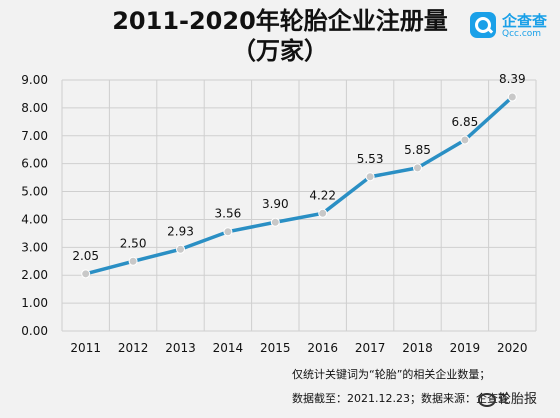 Image resolution: width=560 pixels, height=418 pixels. Describe the element at coordinates (133, 243) in the screenshot. I see `data-label: 2.50` at that location.